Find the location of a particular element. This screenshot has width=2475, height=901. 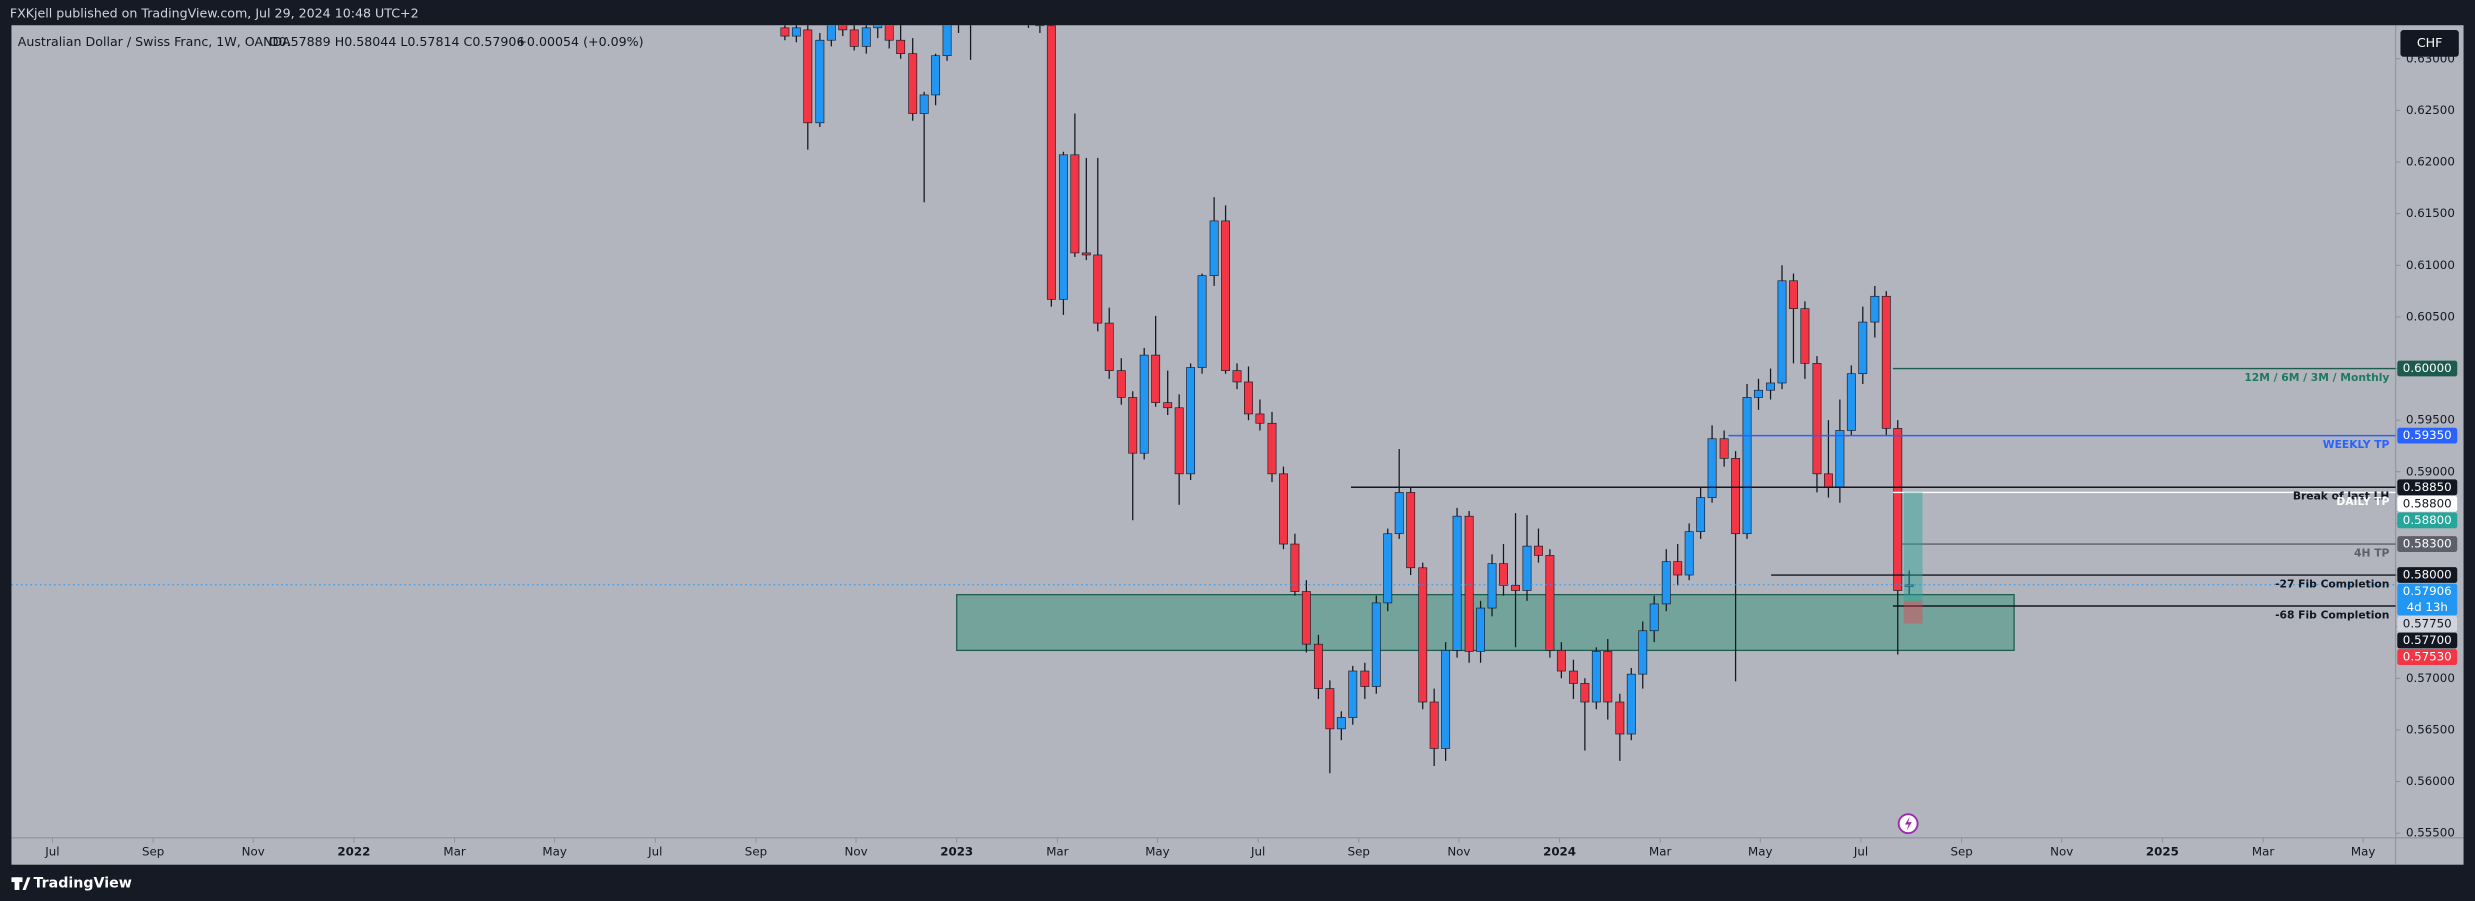

price-line-text: 12M / 6M / 3M / Monthly is located at coordinates (2316, 377).